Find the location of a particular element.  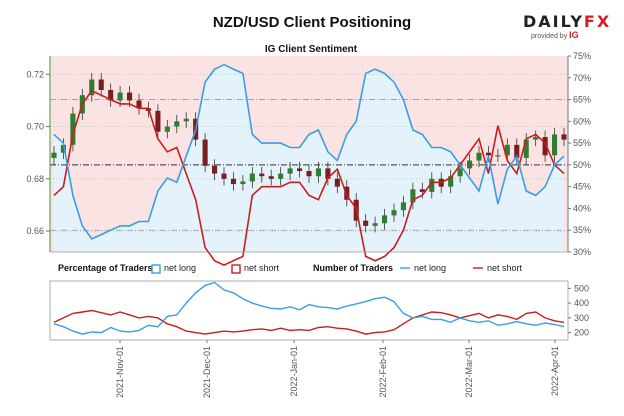

dailyfx-logo: DAILYFX provided by IG is located at coordinates (571, 26).